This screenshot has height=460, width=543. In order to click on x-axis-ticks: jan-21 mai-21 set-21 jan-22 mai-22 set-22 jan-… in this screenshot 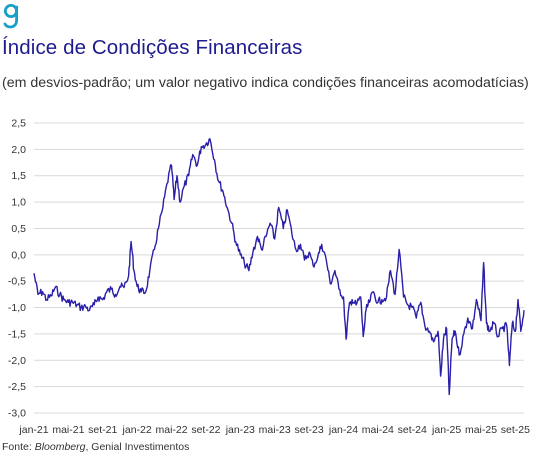, I will do `click(274, 430)`.